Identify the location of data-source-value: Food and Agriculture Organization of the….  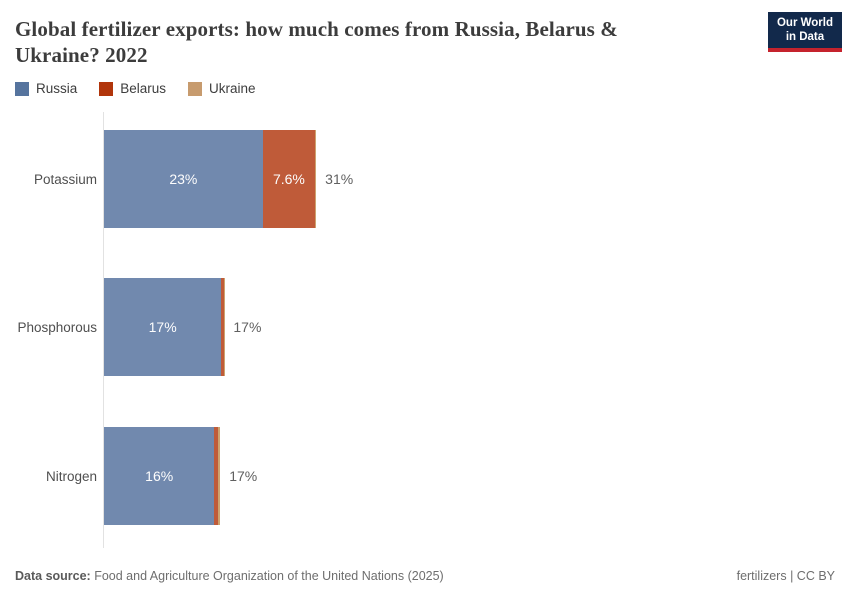
(267, 576).